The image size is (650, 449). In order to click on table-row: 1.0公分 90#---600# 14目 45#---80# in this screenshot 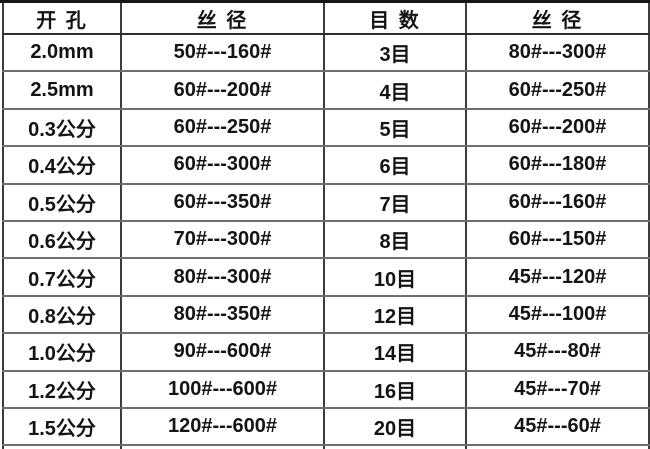, I will do `click(326, 352)`.